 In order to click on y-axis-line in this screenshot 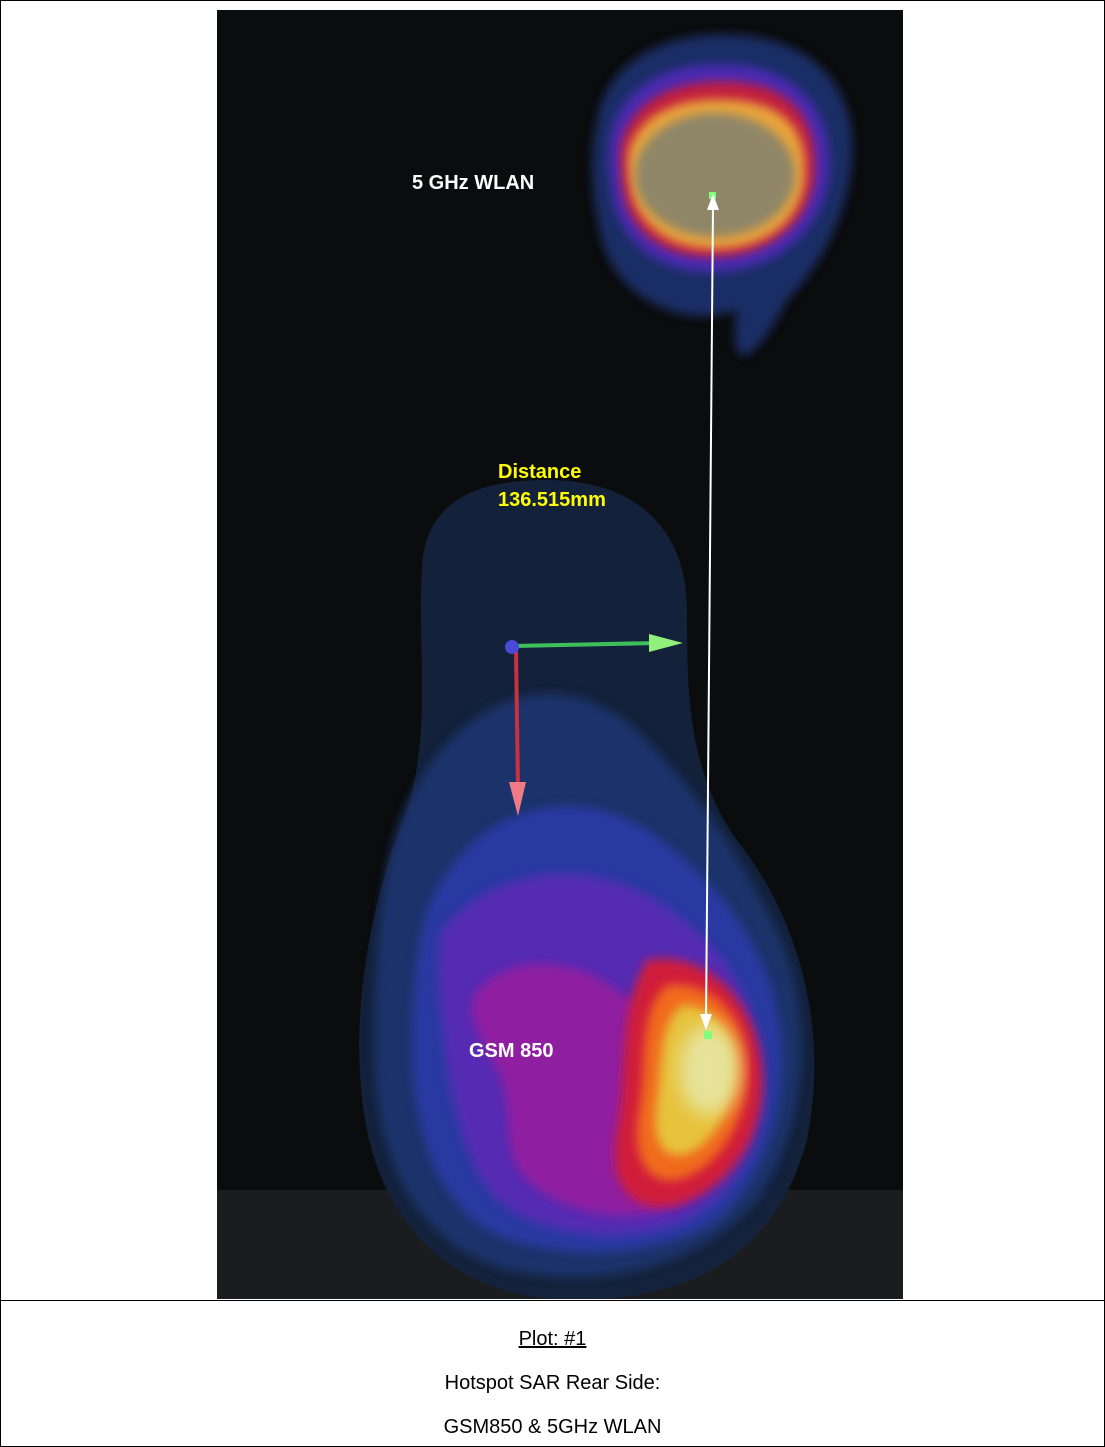, I will do `click(517, 720)`.